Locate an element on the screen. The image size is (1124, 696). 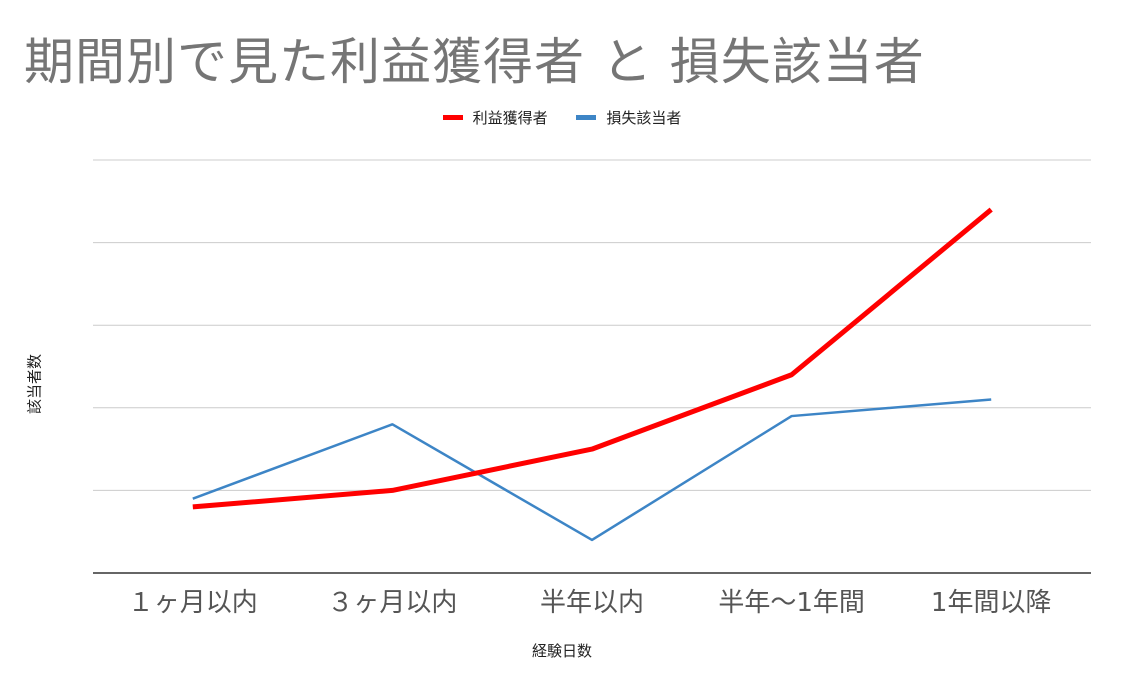
legend-swatch-loss is located at coordinates (586, 117).